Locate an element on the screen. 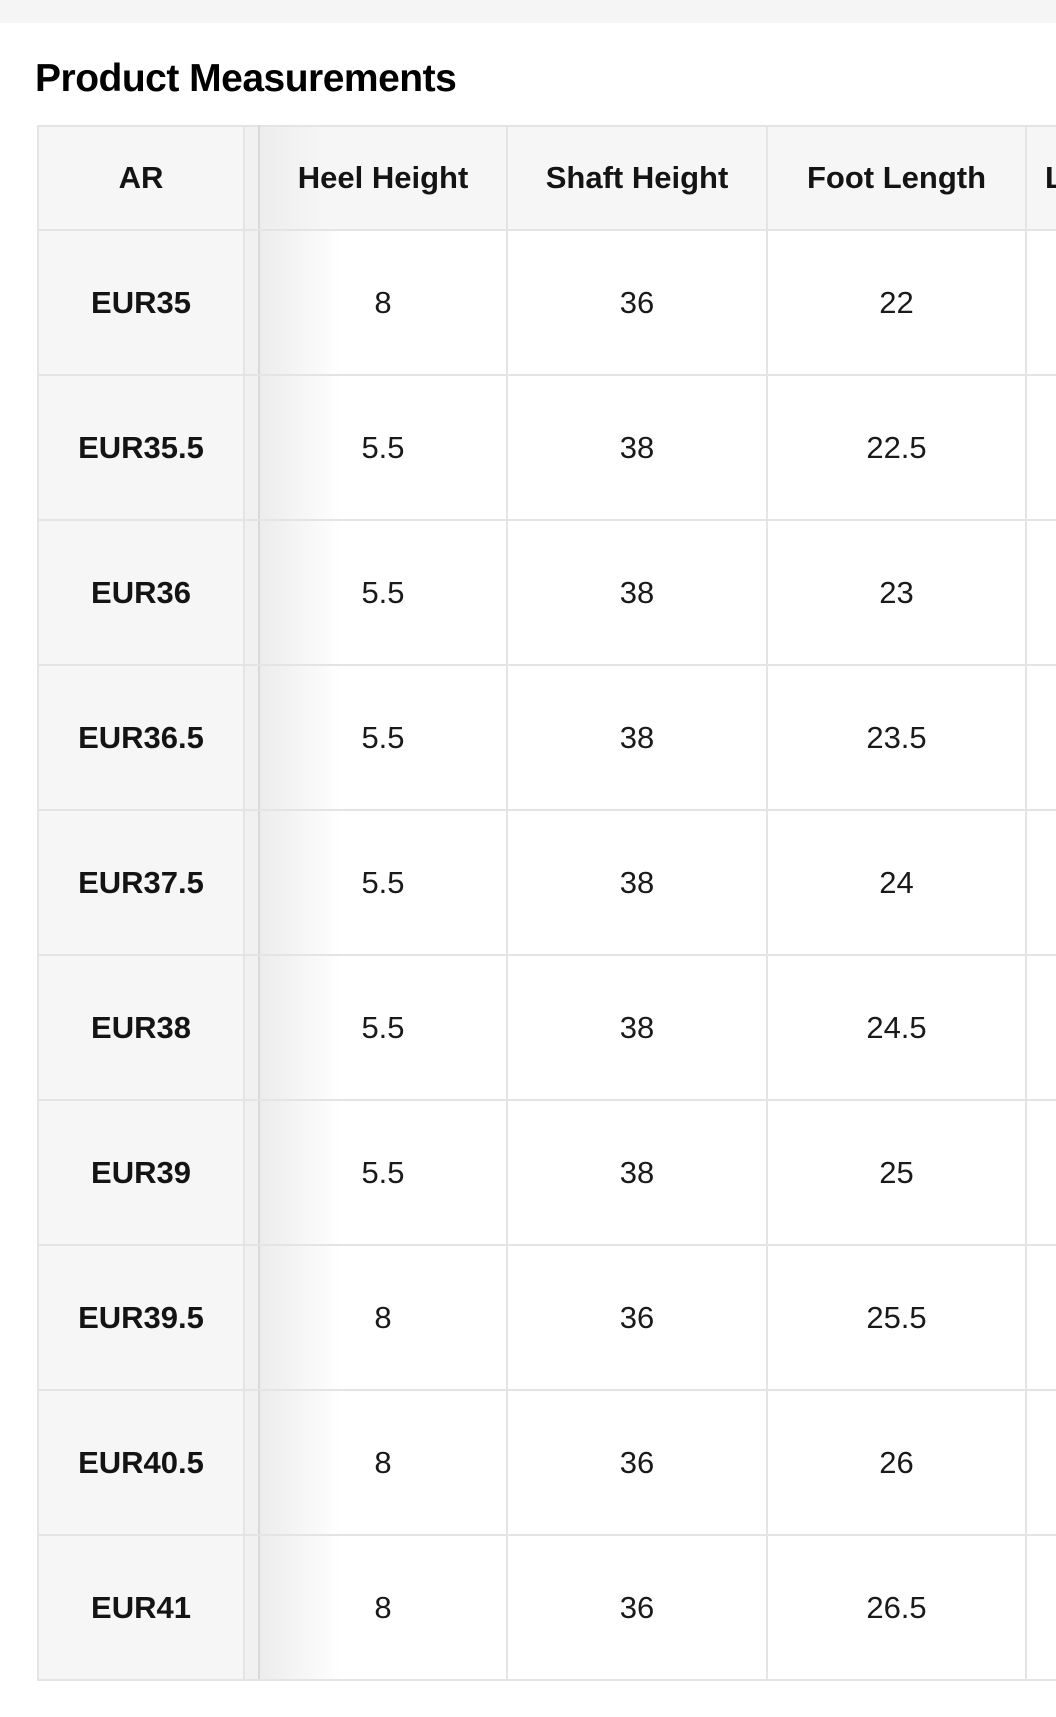 Image resolution: width=1056 pixels, height=1717 pixels. table-row: EUR39 5.5 38 25 is located at coordinates (546, 1172).